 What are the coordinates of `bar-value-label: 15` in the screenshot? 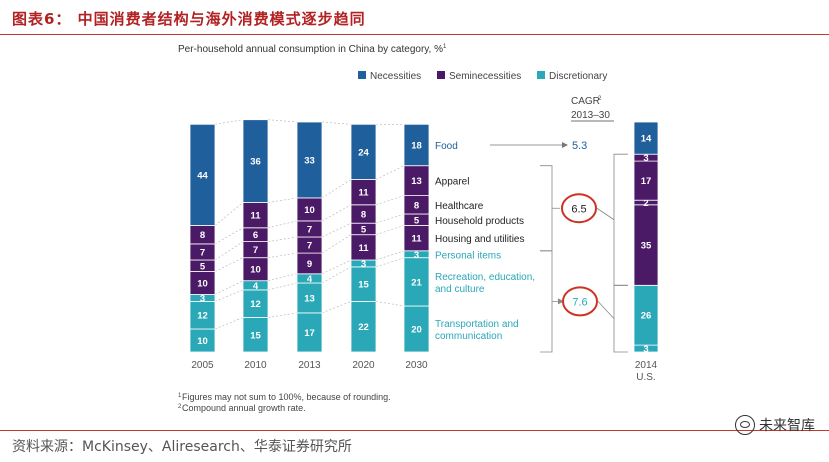 It's located at (363, 285).